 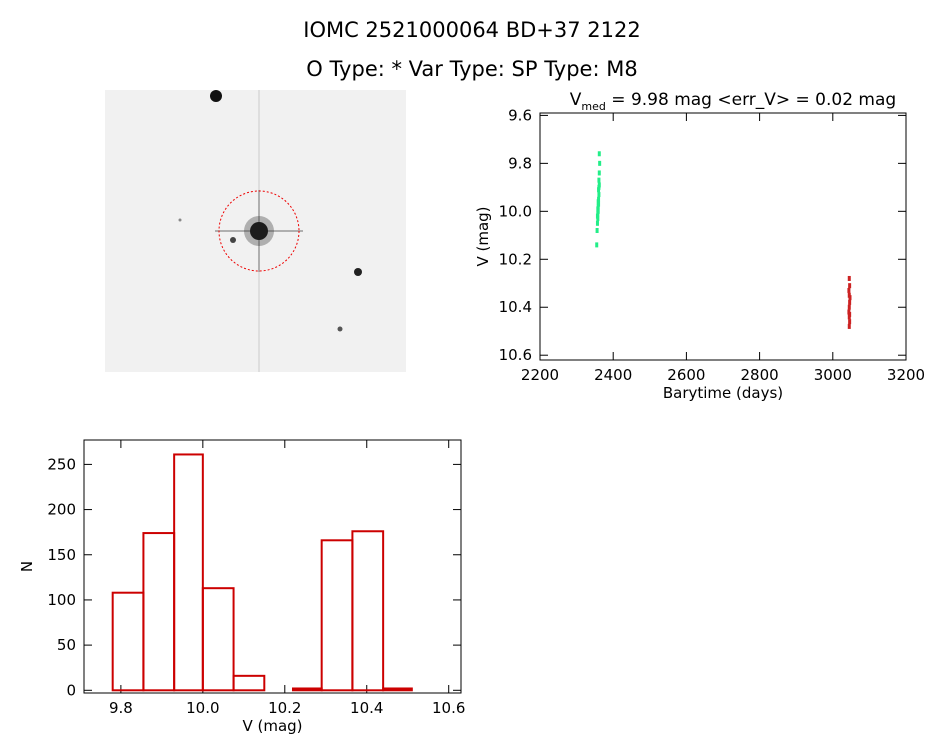 What do you see at coordinates (613, 375) in the screenshot?
I see `x-tick-label: 2400` at bounding box center [613, 375].